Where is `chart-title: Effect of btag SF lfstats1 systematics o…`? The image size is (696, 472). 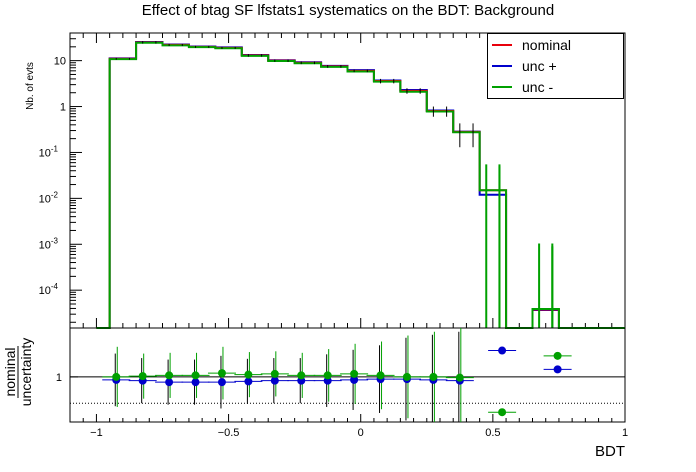 chart-title: Effect of btag SF lfstats1 systematics o… is located at coordinates (348, 10).